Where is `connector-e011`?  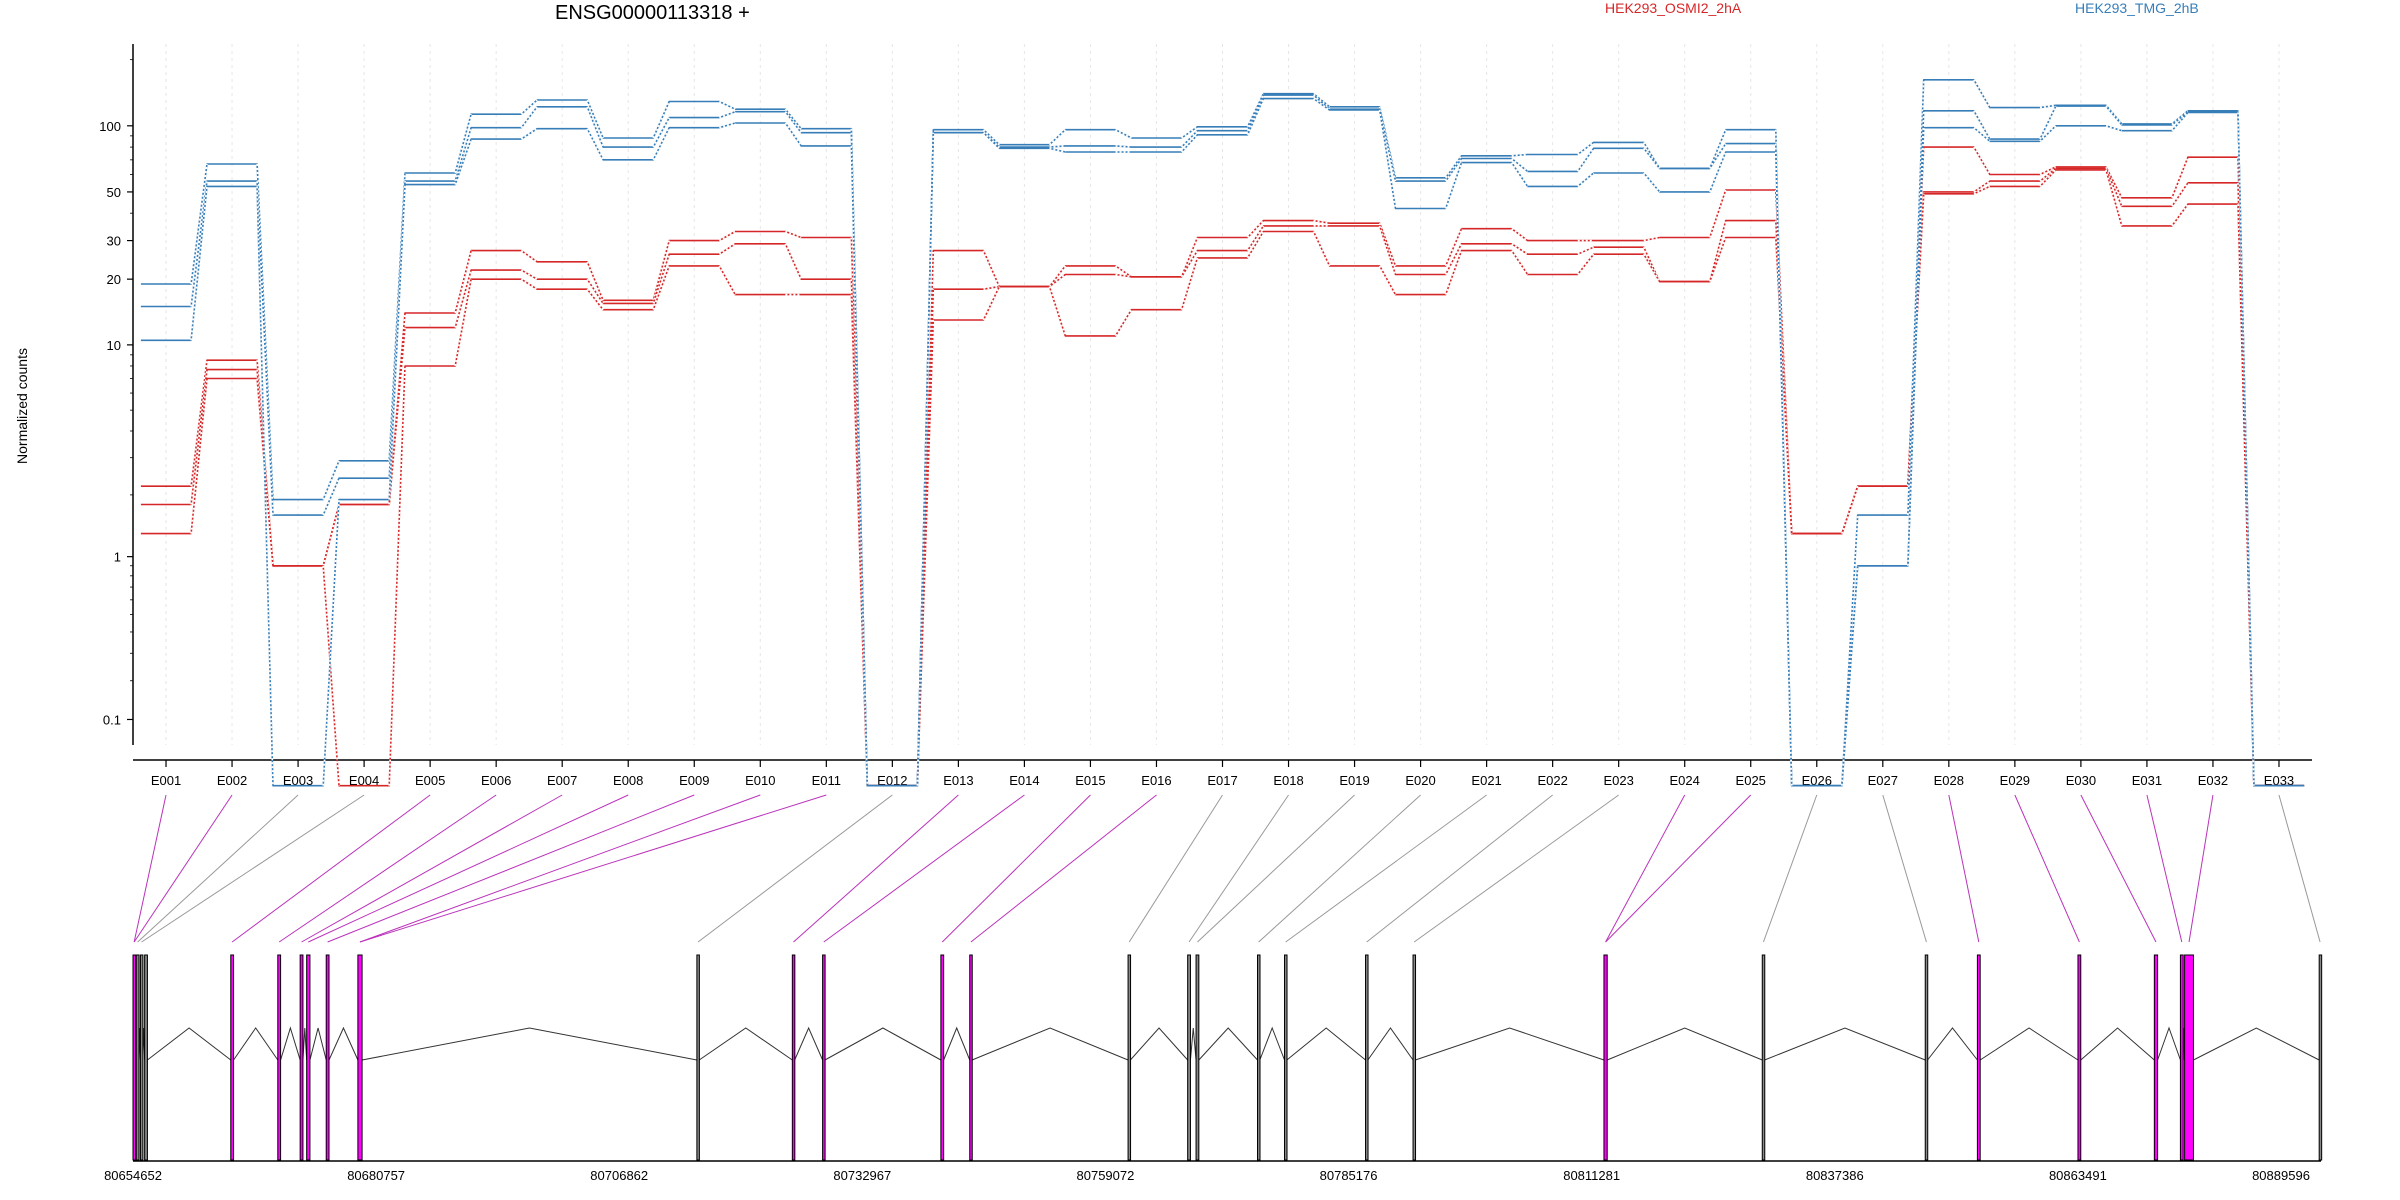 connector-e011 is located at coordinates (593, 868).